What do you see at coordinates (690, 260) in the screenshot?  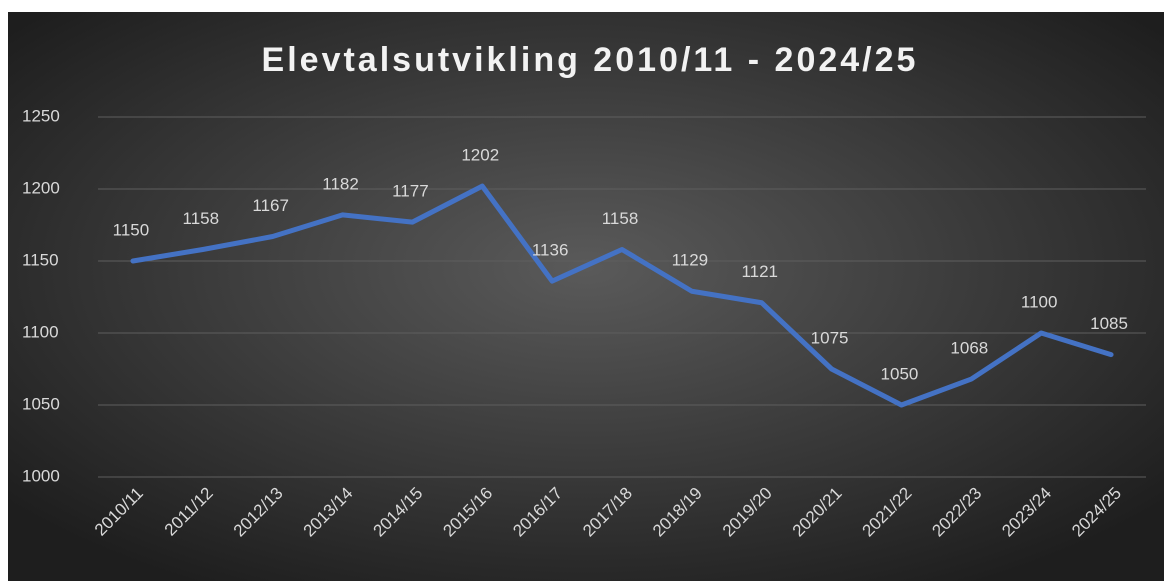 I see `data-label: 1129` at bounding box center [690, 260].